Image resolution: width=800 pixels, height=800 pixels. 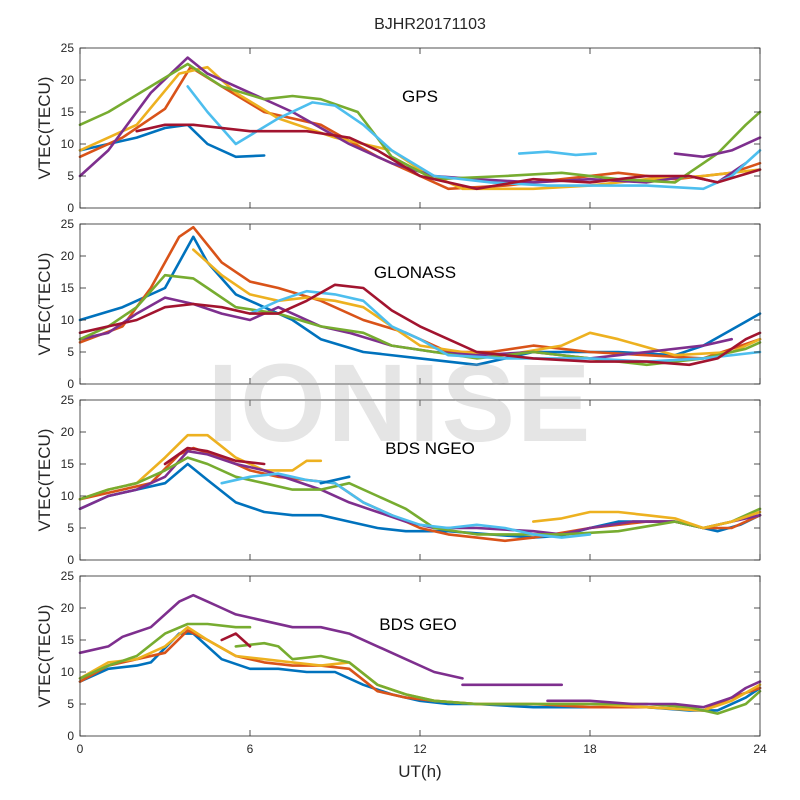 I want to click on x-tick-label: 12, so click(x=420, y=749).